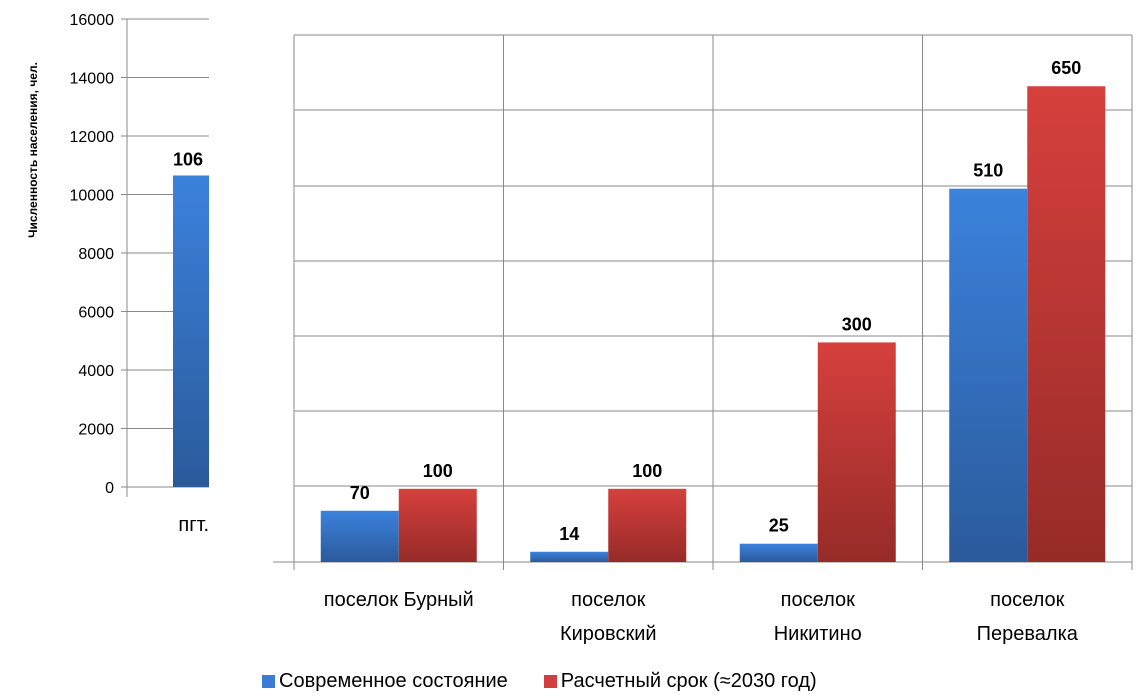 This screenshot has height=695, width=1141. Describe the element at coordinates (92, 196) in the screenshot. I see `left-y-tick-label: 10000` at that location.